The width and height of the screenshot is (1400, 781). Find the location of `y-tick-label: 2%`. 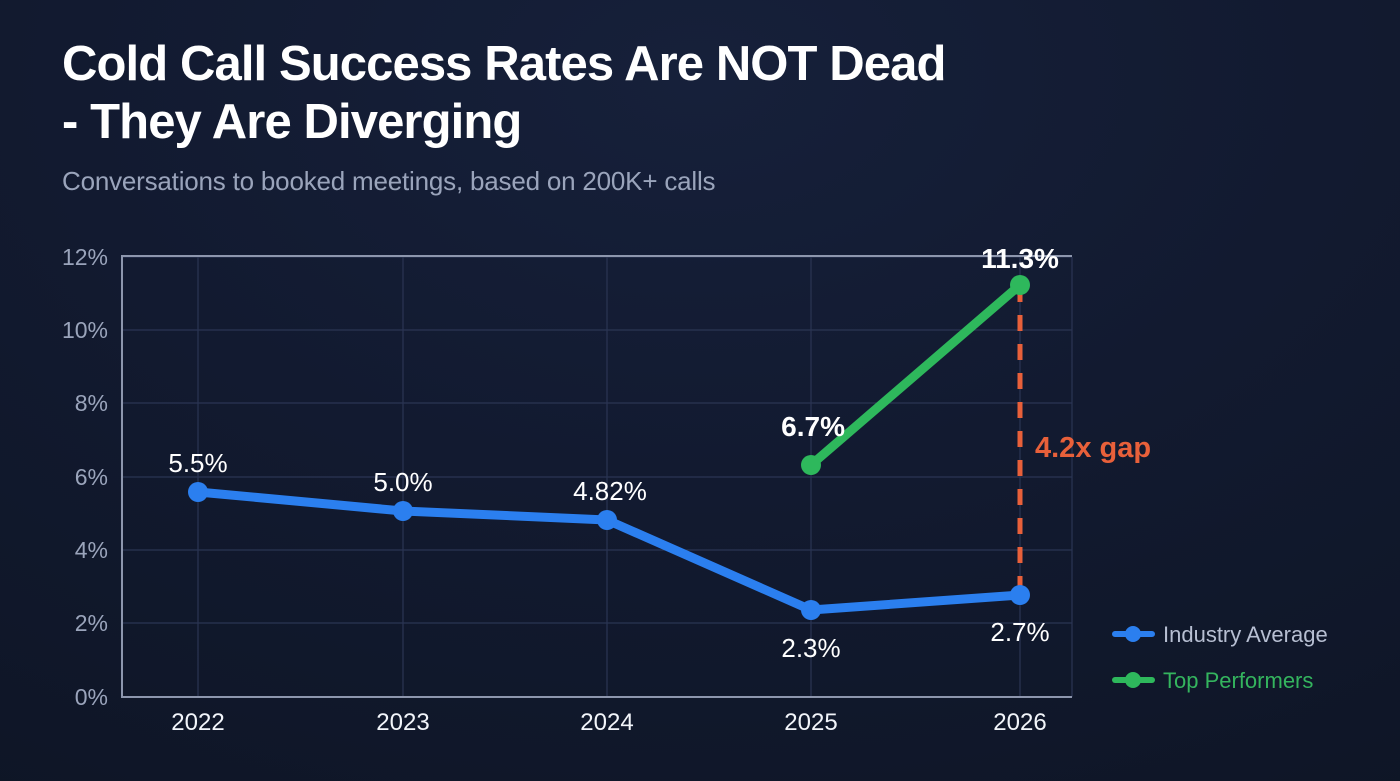

y-tick-label: 2% is located at coordinates (91, 623).